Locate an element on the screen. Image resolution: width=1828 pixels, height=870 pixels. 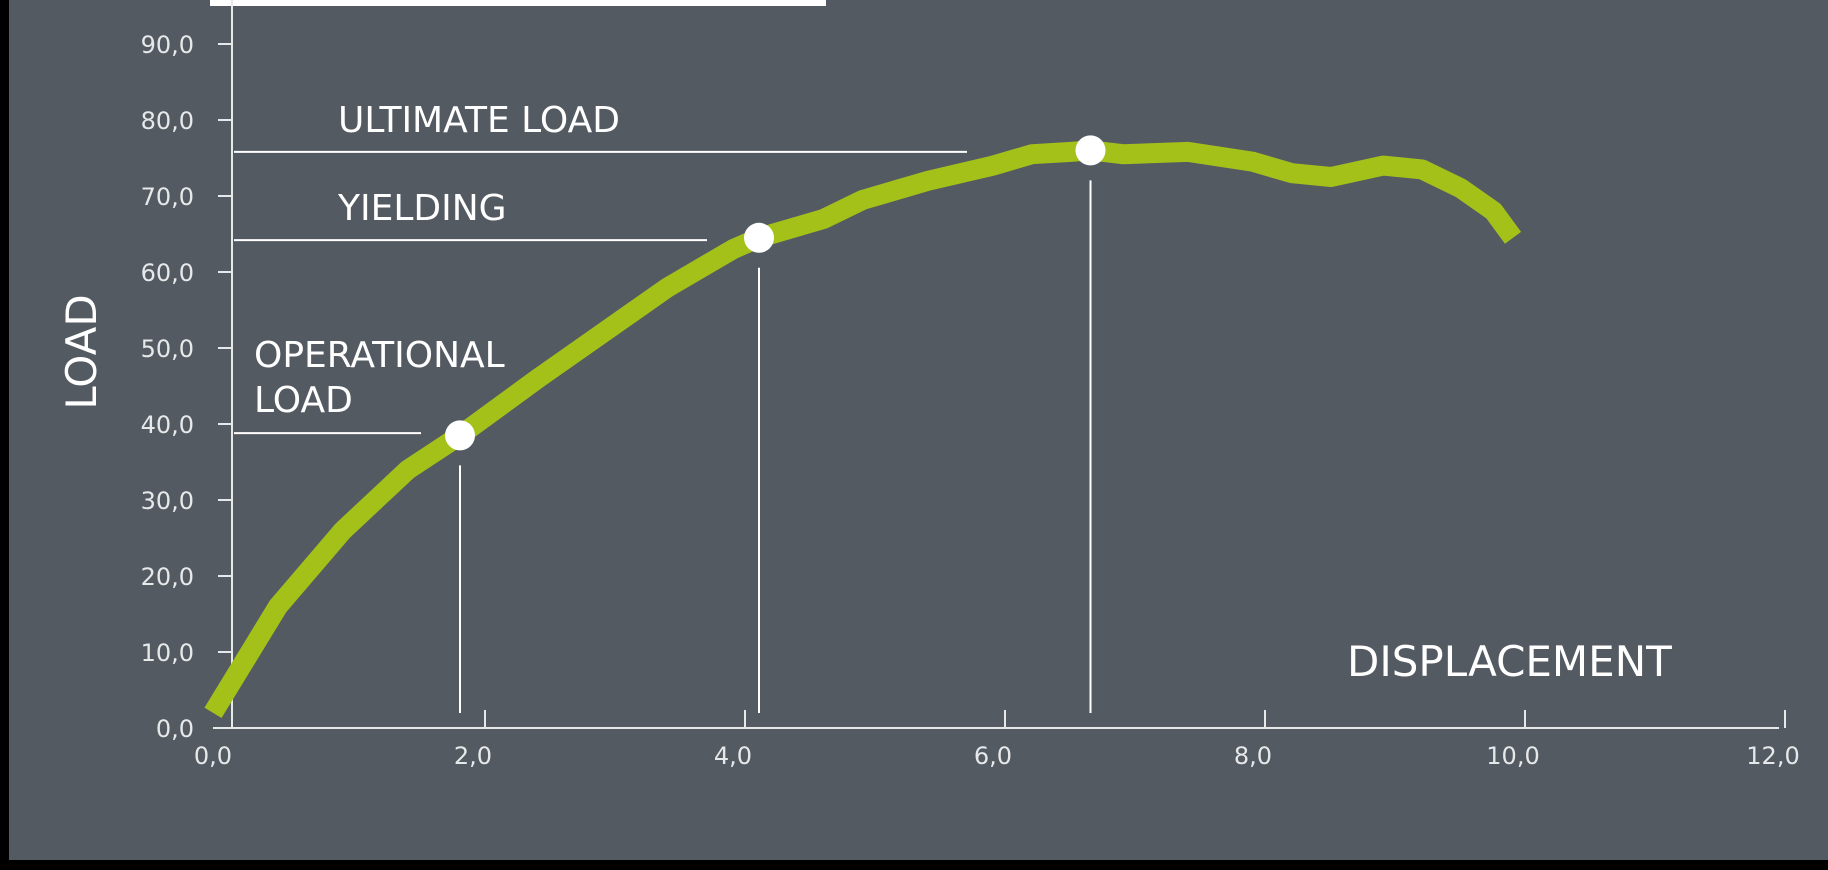
y-tick-label: 80,0 is located at coordinates (167, 121).